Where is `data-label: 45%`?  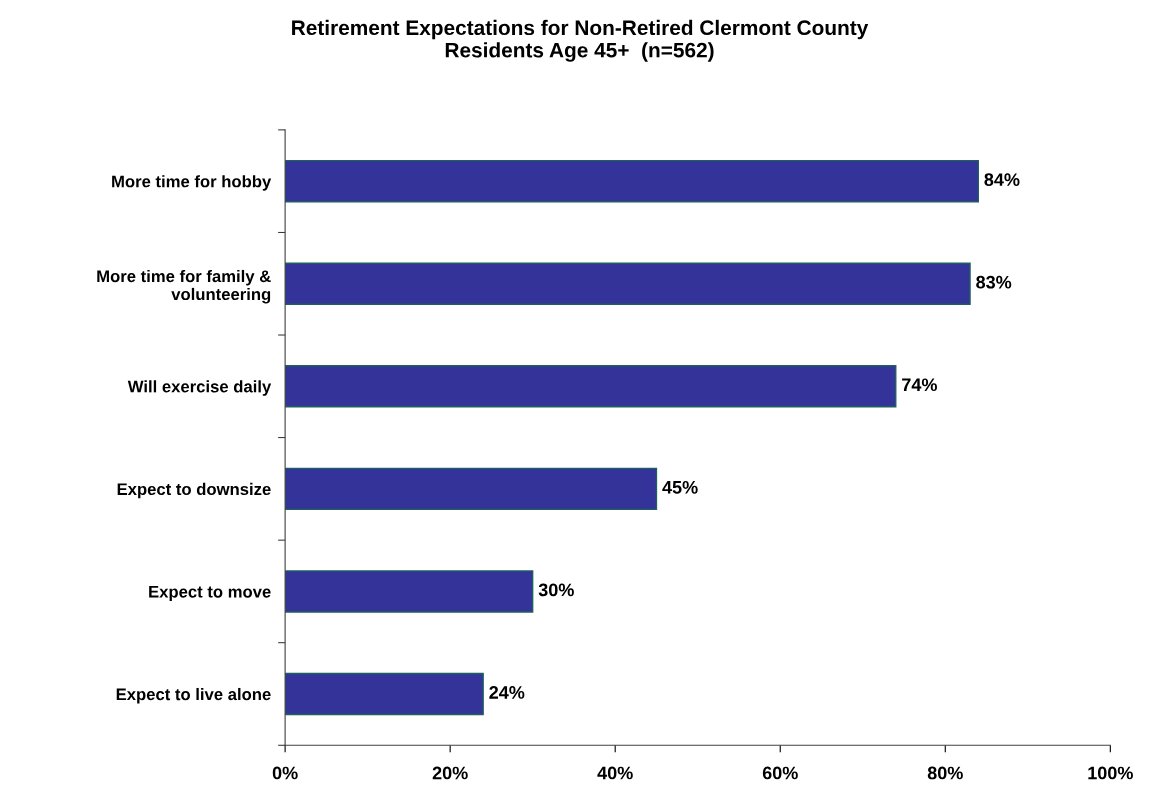
data-label: 45% is located at coordinates (680, 487).